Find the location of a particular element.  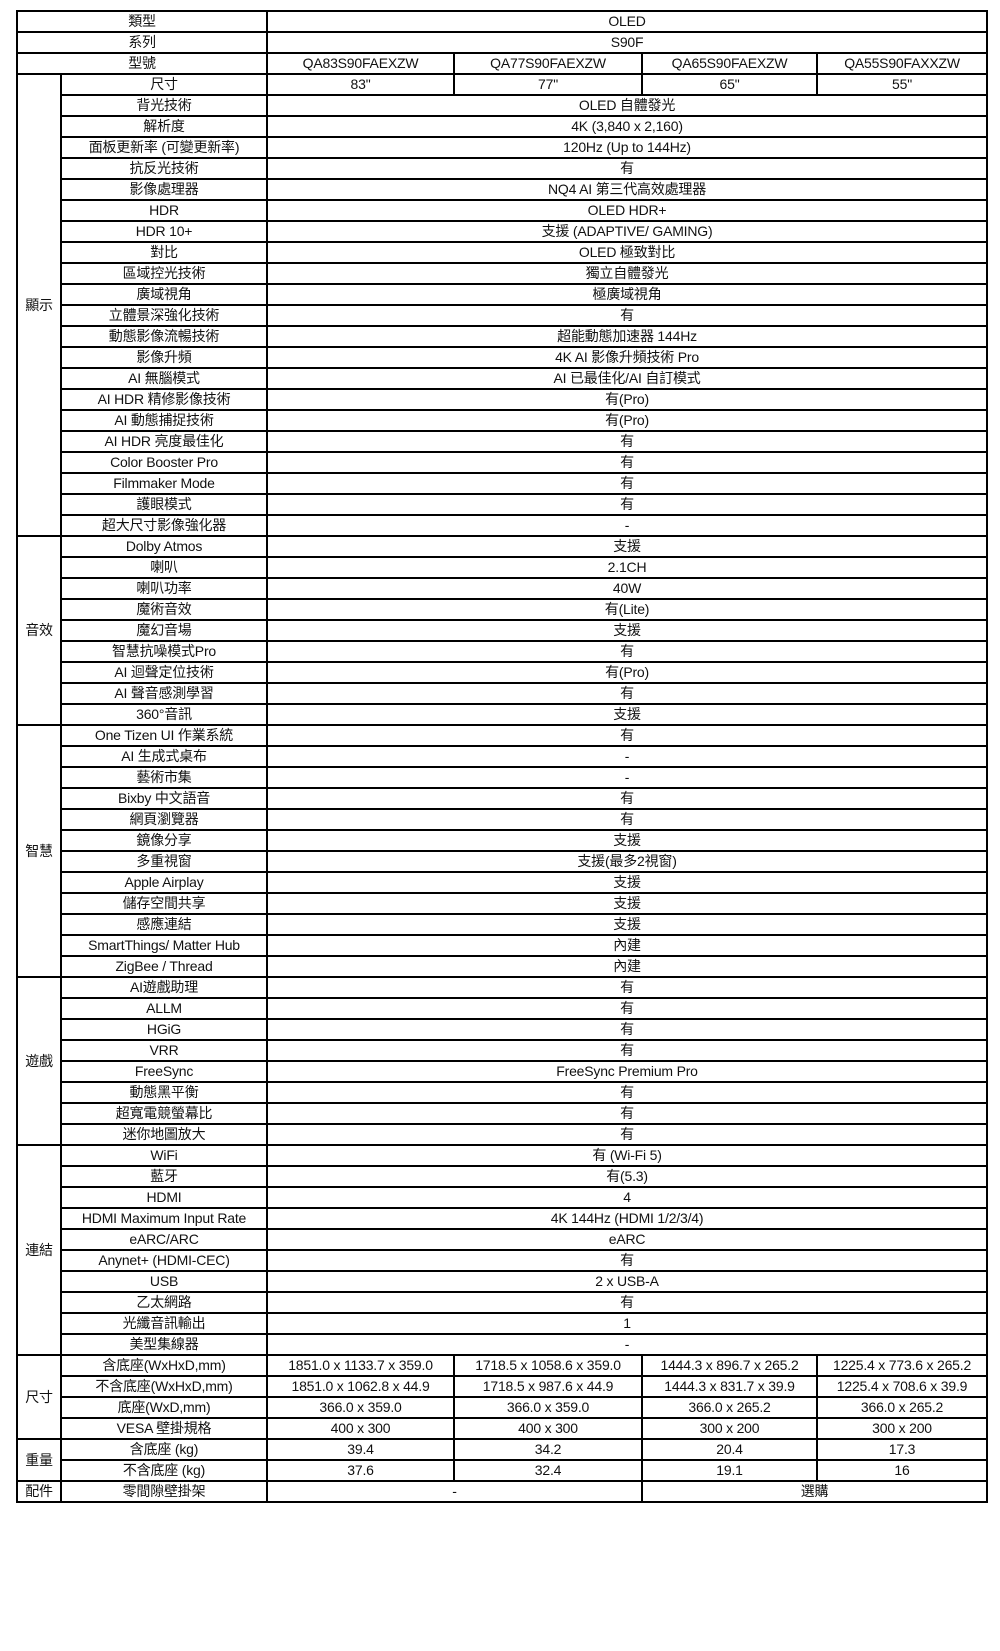

table-row: AI 聲音感測學習有 is located at coordinates (503, 693).